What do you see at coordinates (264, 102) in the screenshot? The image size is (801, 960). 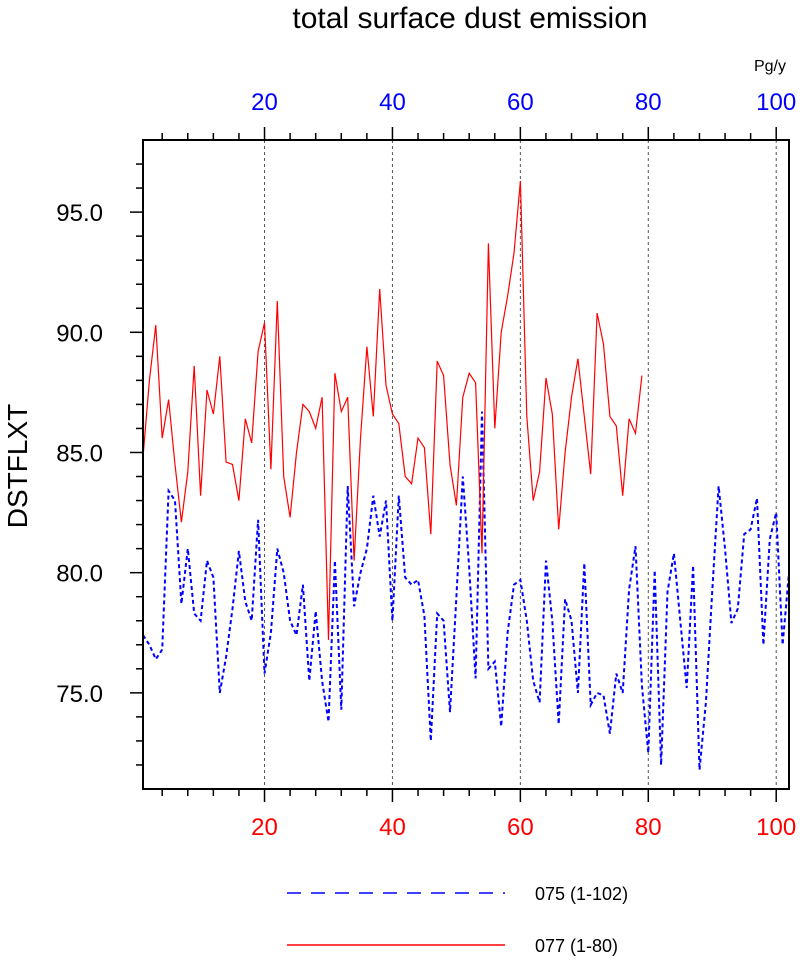 I see `x-tick-label-top: 20` at bounding box center [264, 102].